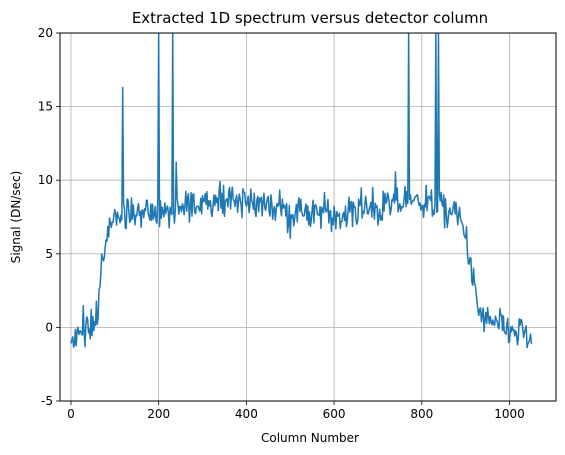  I want to click on x-axis-ticks: 0 200 400 600 800 1000, so click(296, 411).